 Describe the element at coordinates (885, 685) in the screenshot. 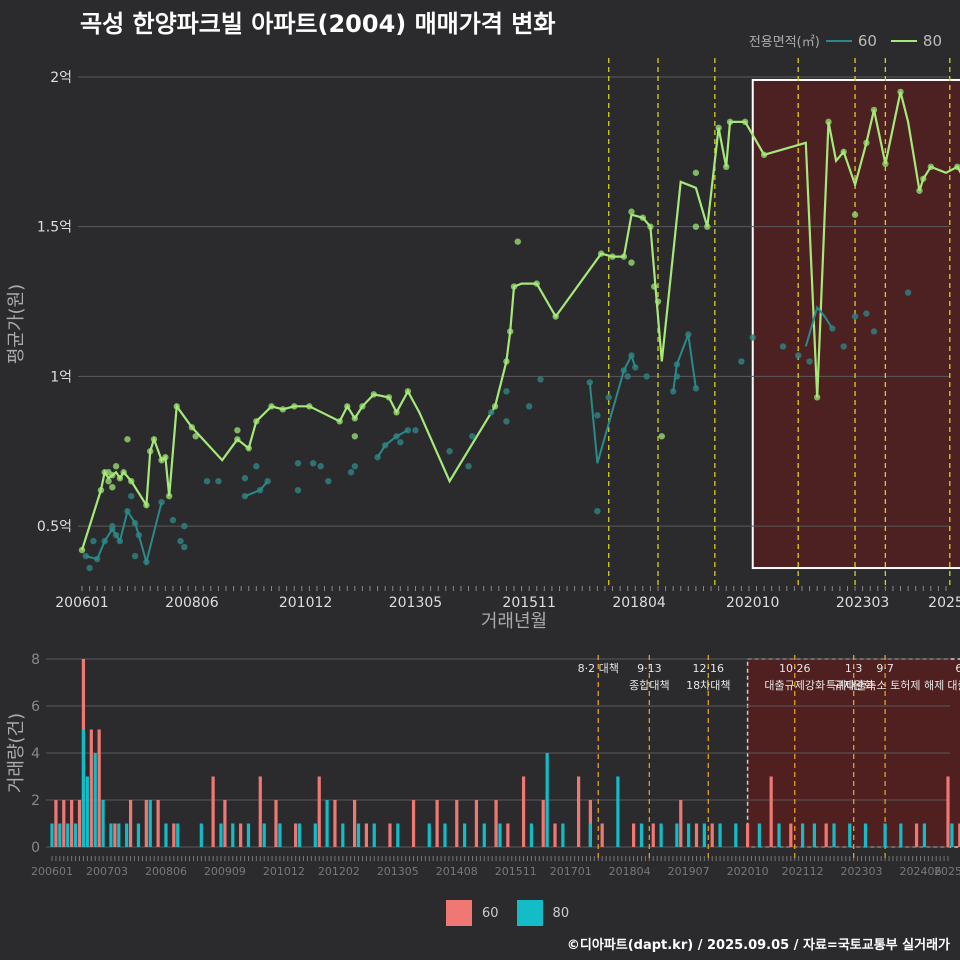

I see `policy-annotation: 특례대출축소 토허제 해제` at that location.